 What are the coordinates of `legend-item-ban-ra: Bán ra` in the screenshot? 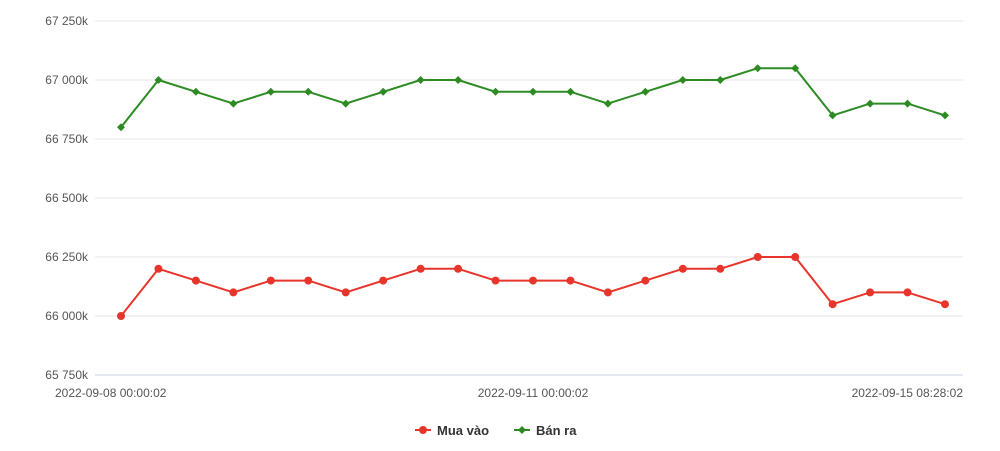 It's located at (545, 430).